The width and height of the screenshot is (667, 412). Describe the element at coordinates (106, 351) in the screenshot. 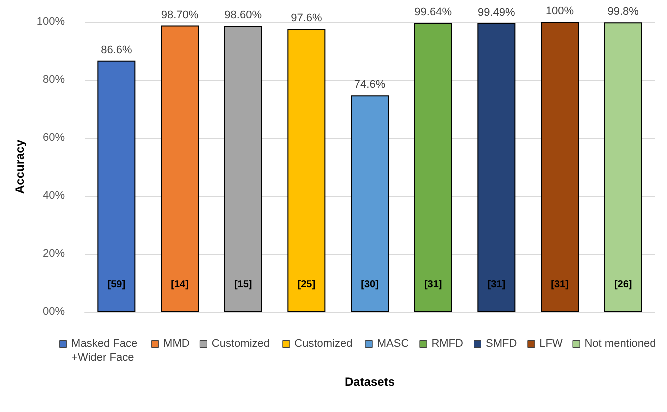

I see `legend-label: Masked Face +Wider Face` at that location.